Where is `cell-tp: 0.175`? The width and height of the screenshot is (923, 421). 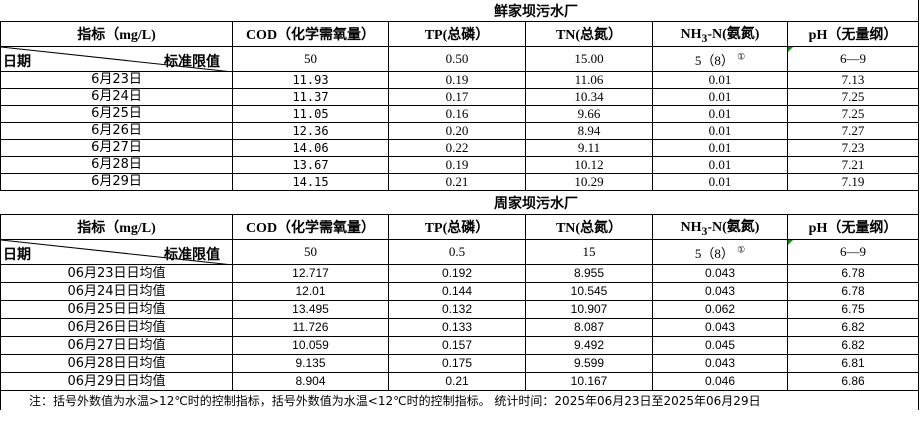
cell-tp: 0.175 is located at coordinates (457, 363).